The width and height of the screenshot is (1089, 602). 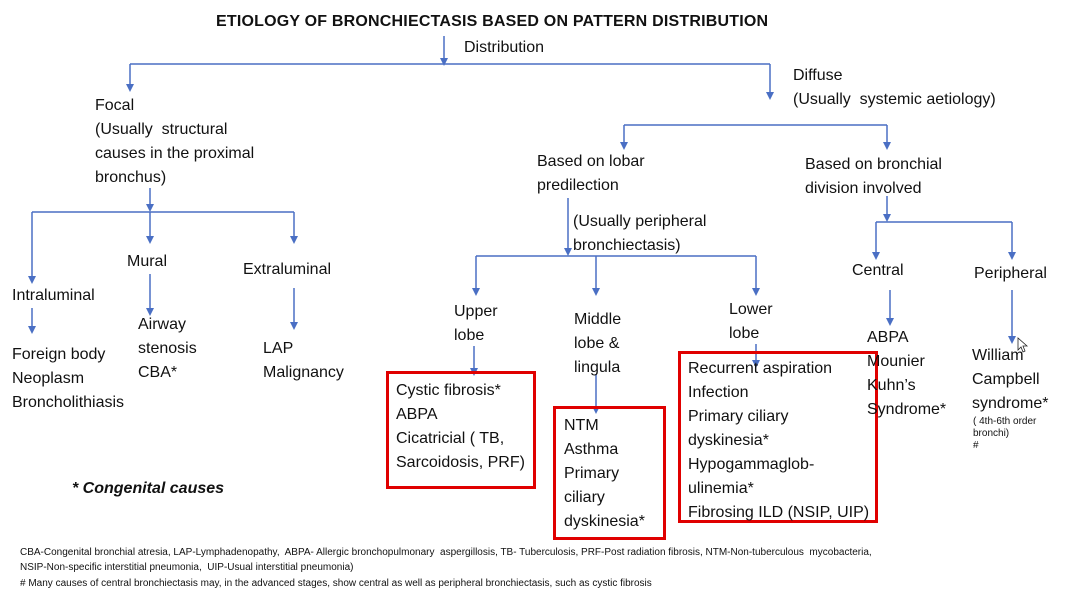 What do you see at coordinates (53, 295) in the screenshot?
I see `node-intraluminal: Intraluminal` at bounding box center [53, 295].